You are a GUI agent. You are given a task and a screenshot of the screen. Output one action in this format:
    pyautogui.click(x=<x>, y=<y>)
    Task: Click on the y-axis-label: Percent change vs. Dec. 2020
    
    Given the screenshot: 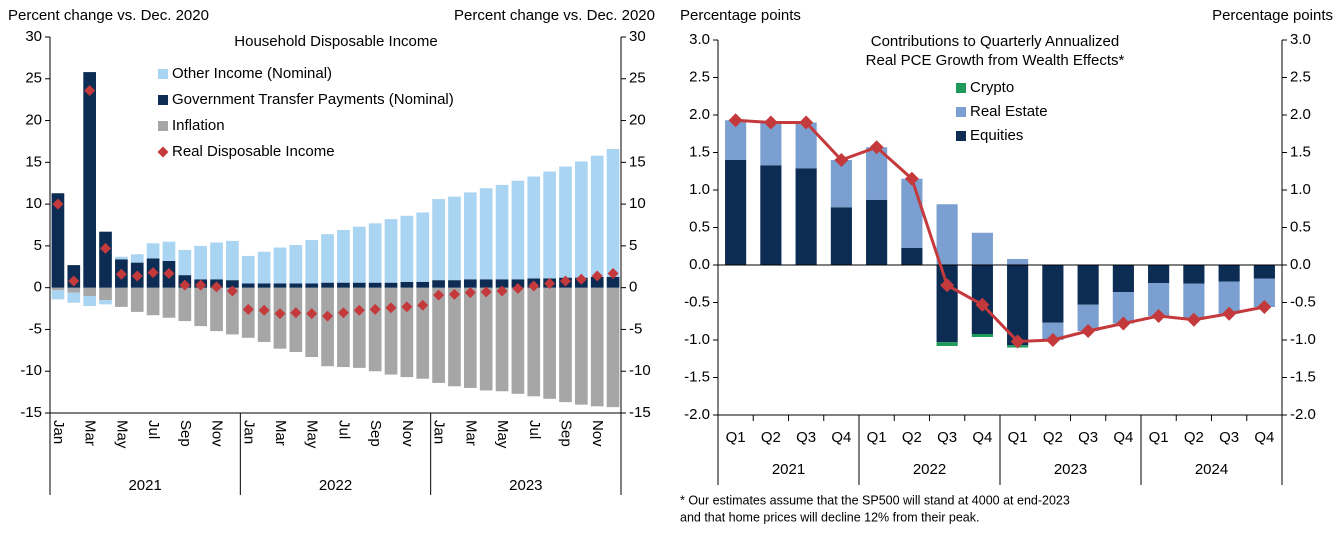 What is the action you would take?
    pyautogui.click(x=108, y=15)
    